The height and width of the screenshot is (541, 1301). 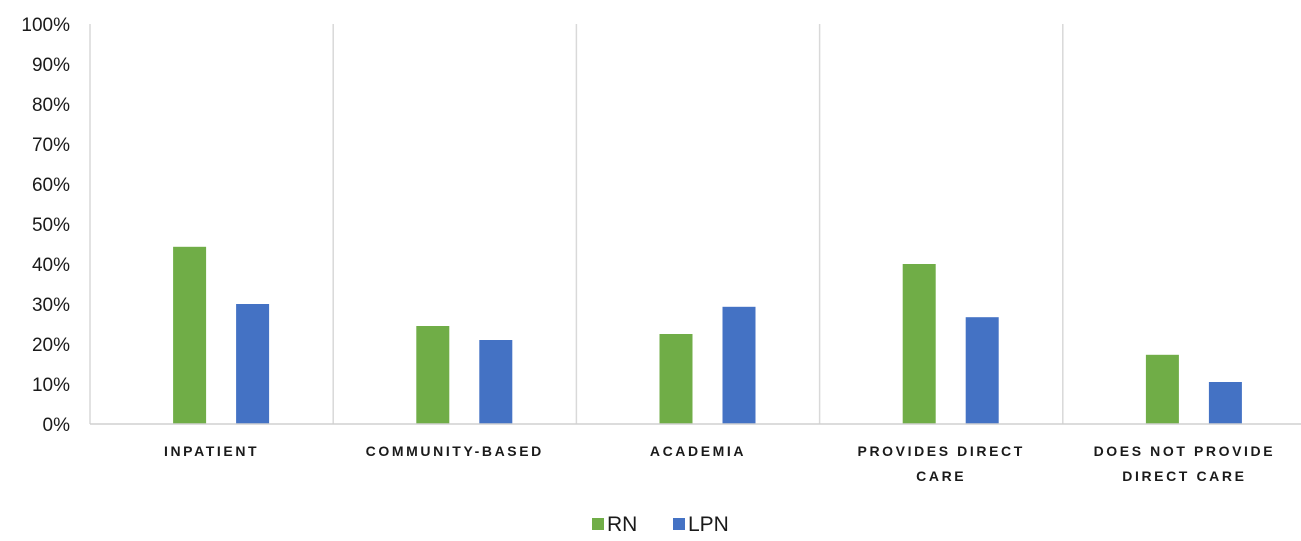 I want to click on y-tick-label: 60%, so click(x=51, y=185).